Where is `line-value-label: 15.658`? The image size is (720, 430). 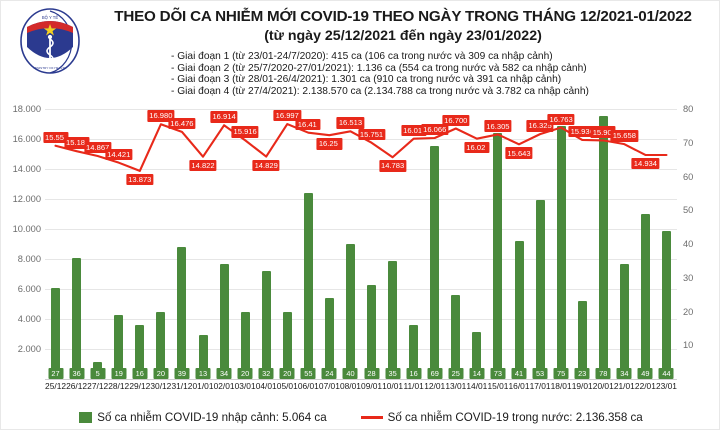 line-value-label: 15.658 is located at coordinates (624, 136).